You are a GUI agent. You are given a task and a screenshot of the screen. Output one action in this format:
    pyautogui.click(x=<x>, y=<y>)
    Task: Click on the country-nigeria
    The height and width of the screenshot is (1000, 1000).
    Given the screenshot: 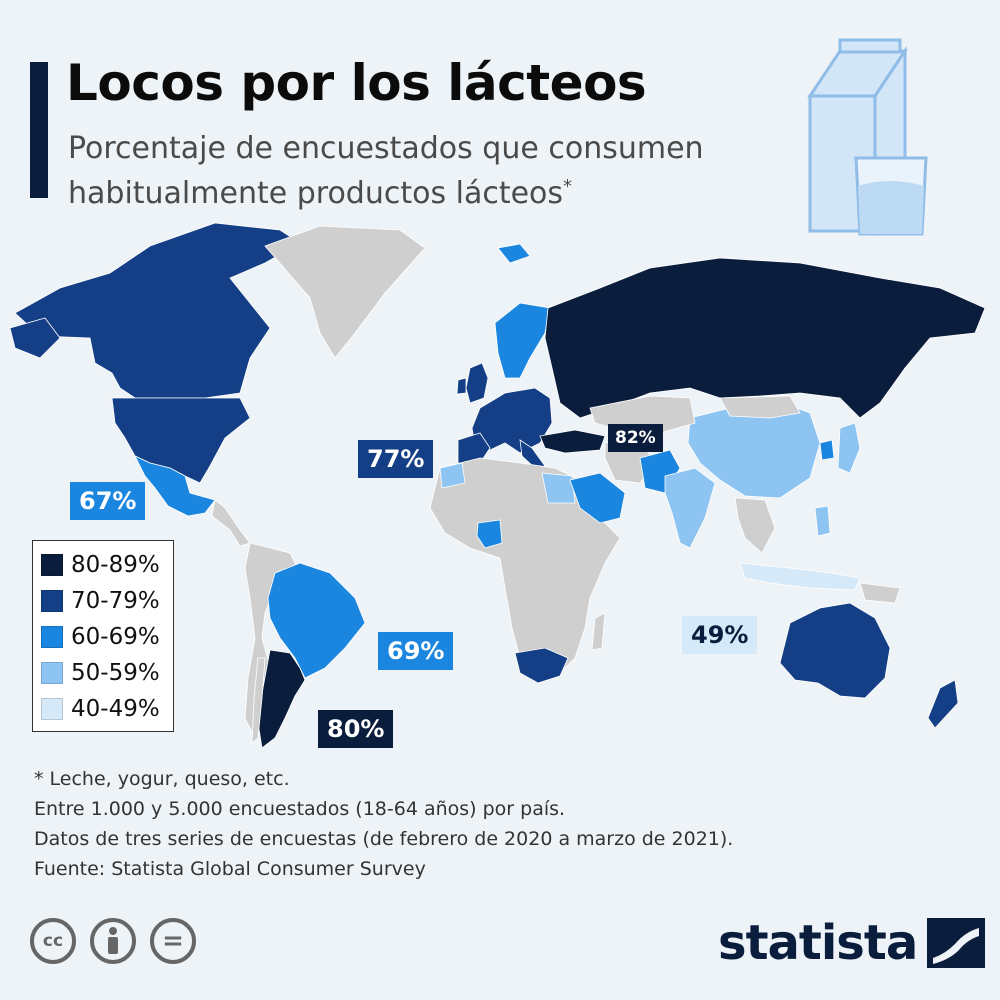 What is the action you would take?
    pyautogui.click(x=489, y=534)
    